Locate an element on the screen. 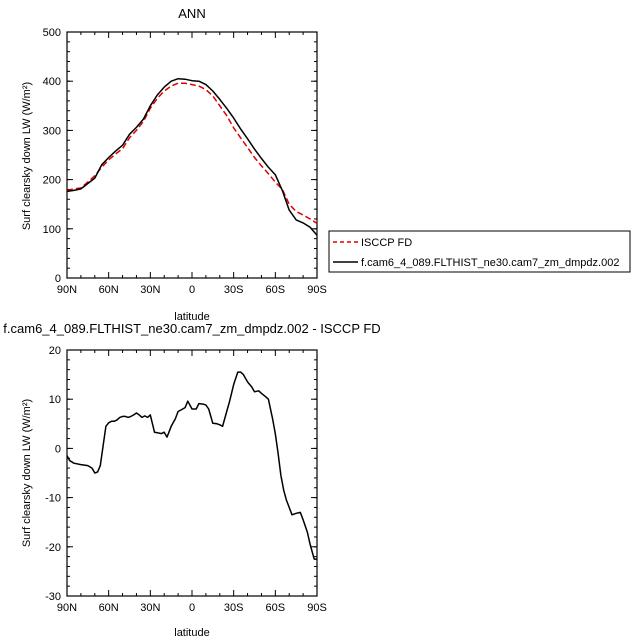 This screenshot has width=633, height=641. bottom-y-tick-label: 20 is located at coordinates (55, 351).